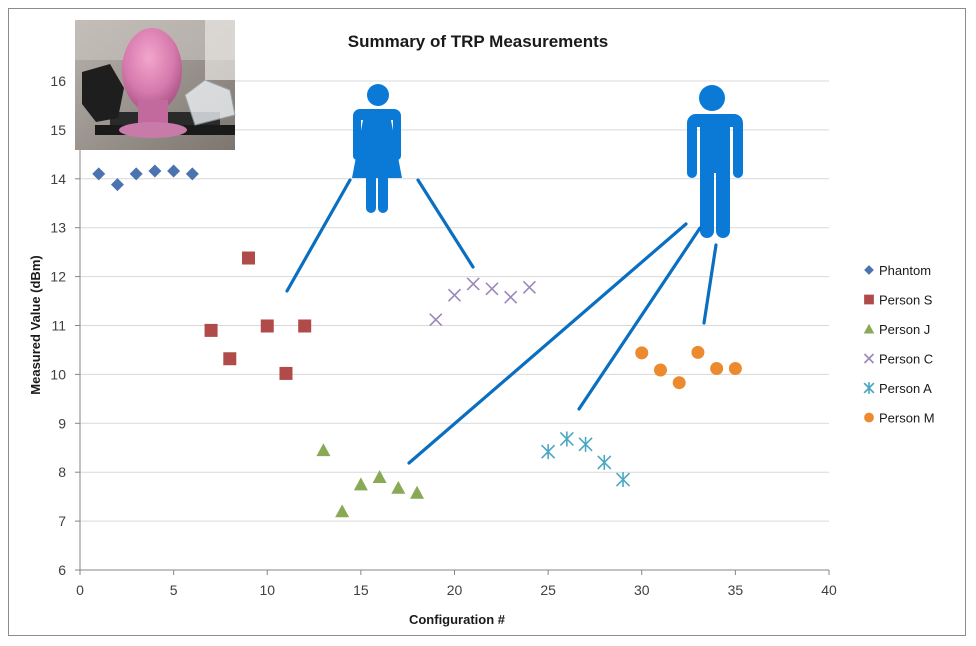 The height and width of the screenshot is (646, 976). Describe the element at coordinates (639, 318) in the screenshot. I see `male-to-person-a-line` at that location.